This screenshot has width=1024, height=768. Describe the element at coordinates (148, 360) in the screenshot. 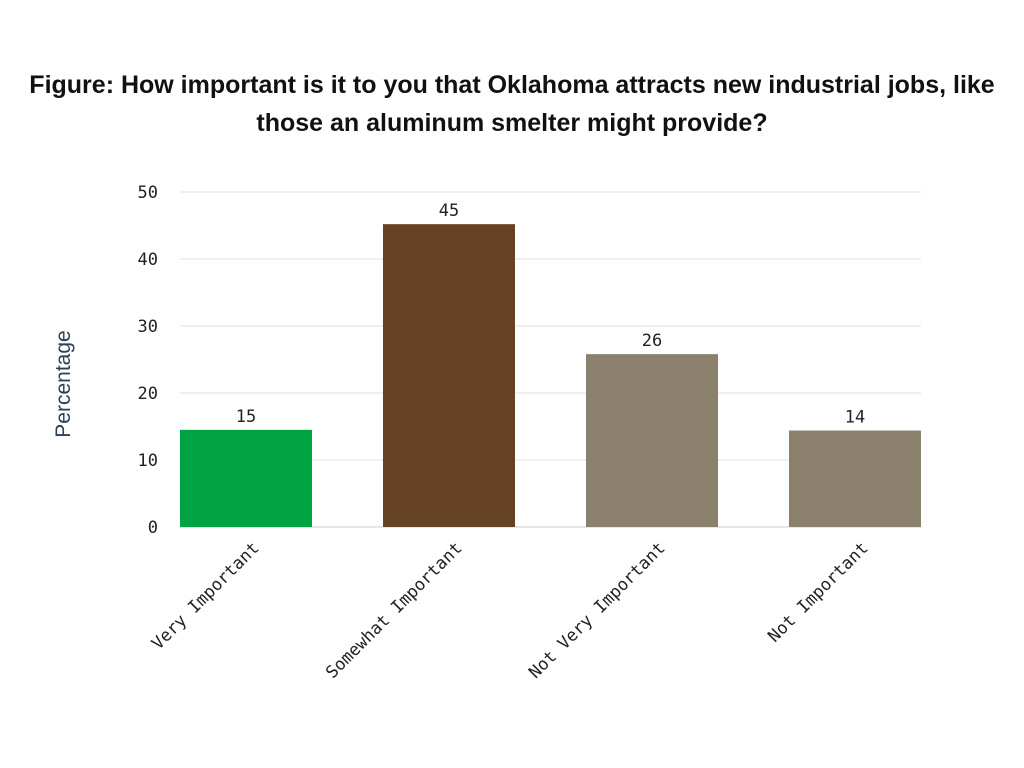

I see `y-axis-ticks: 0 10 20 30 40 50` at that location.